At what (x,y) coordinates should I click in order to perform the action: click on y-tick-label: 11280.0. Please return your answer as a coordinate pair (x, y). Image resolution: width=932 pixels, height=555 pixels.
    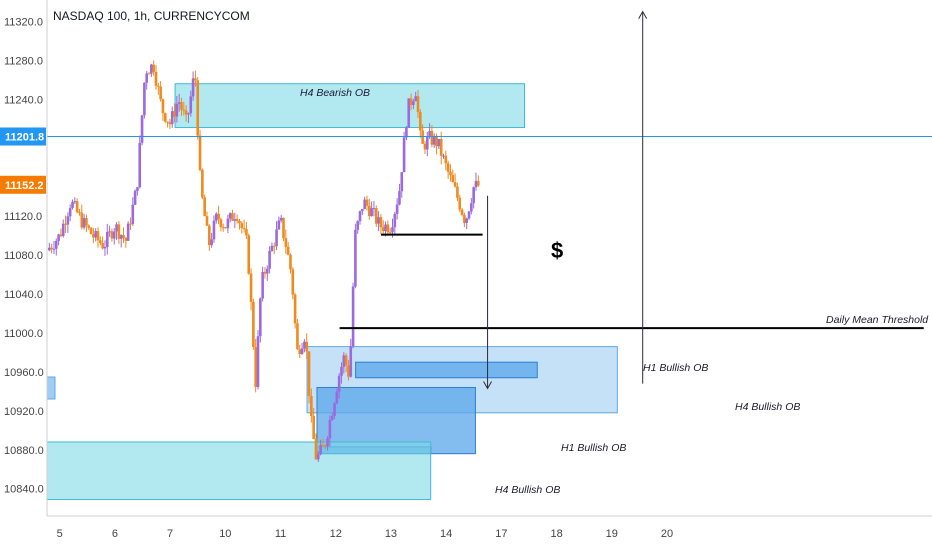
    Looking at the image, I should click on (23, 61).